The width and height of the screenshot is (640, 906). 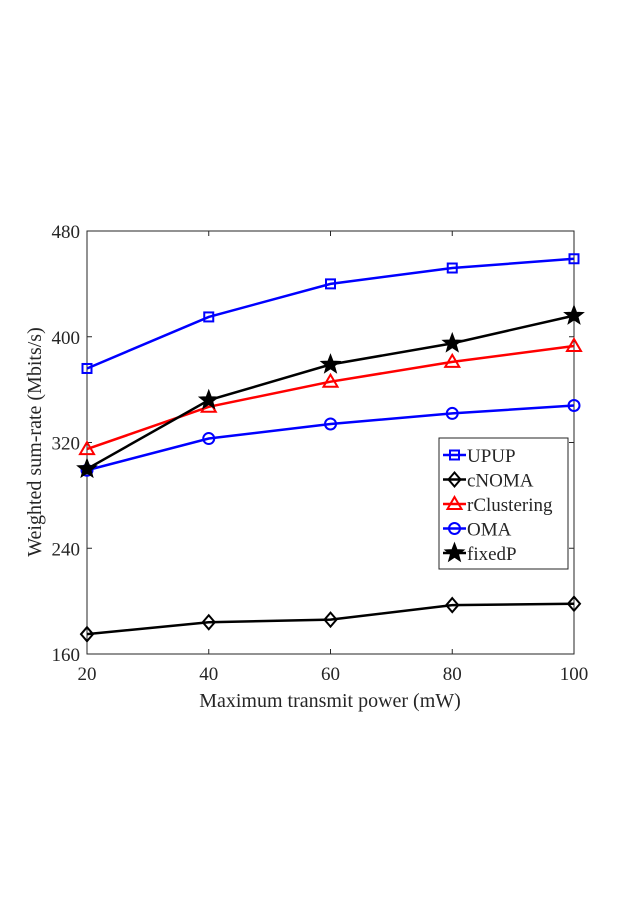 I want to click on legend-marker-upup, so click(x=454, y=455).